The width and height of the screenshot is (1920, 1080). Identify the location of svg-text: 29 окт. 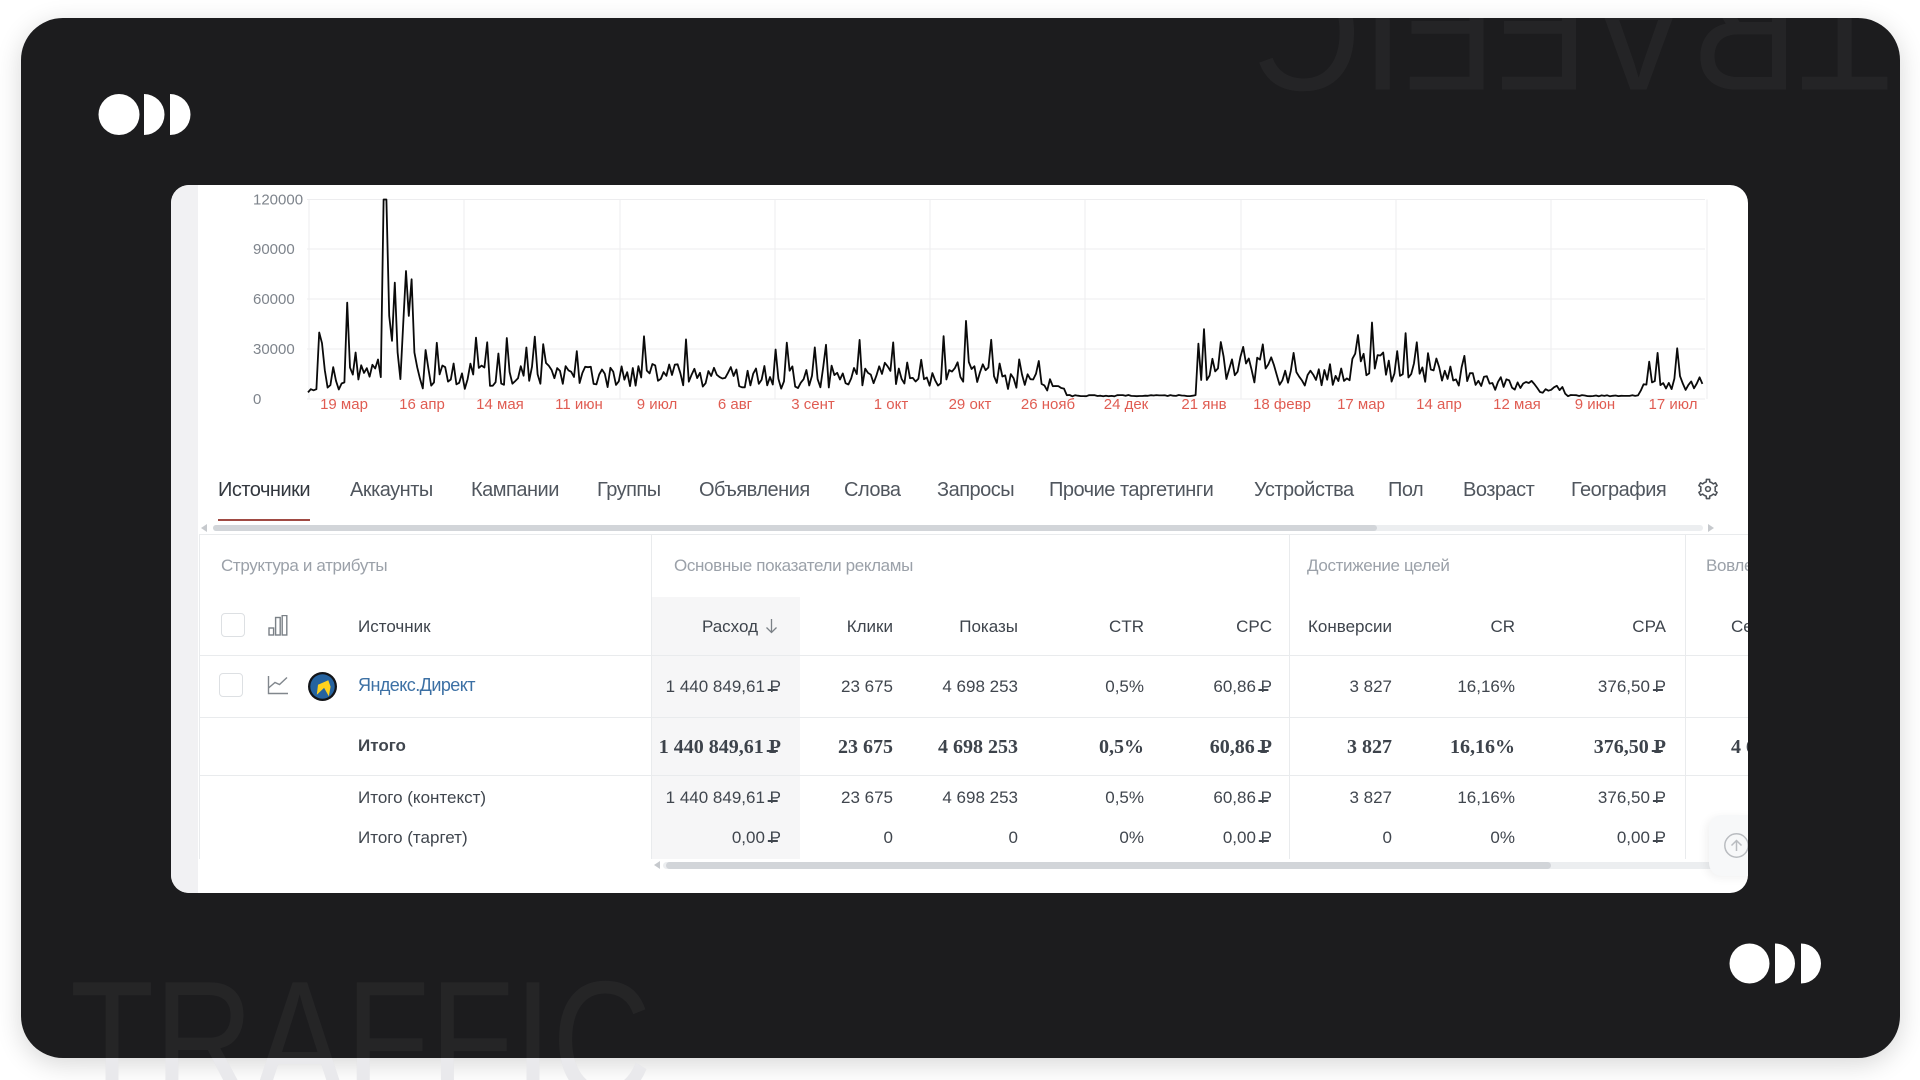
(970, 404).